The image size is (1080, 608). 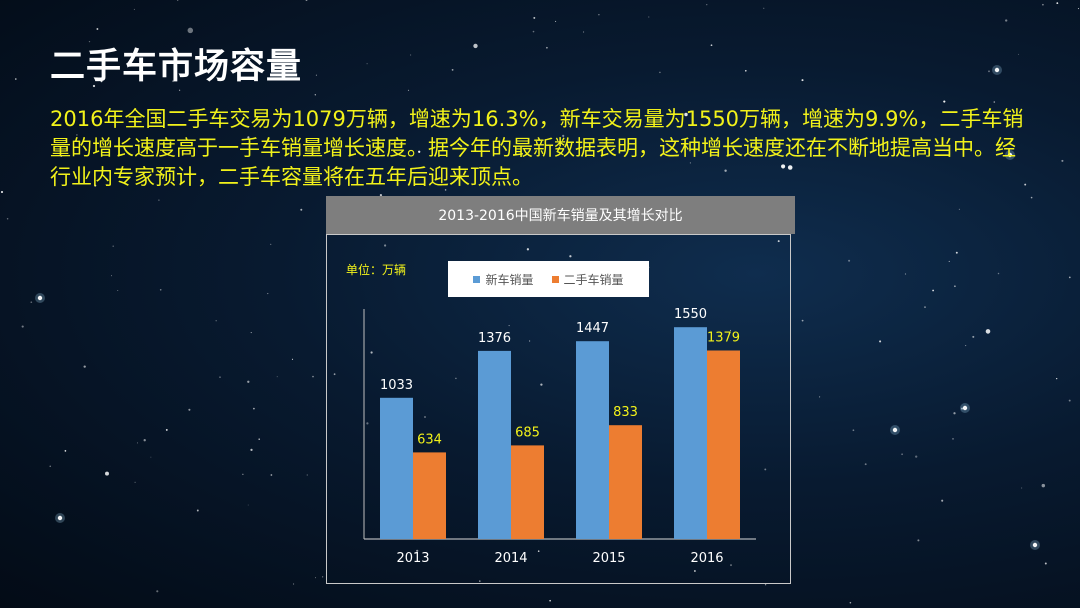 I want to click on x-tick-label-2013: 2013, so click(x=412, y=558).